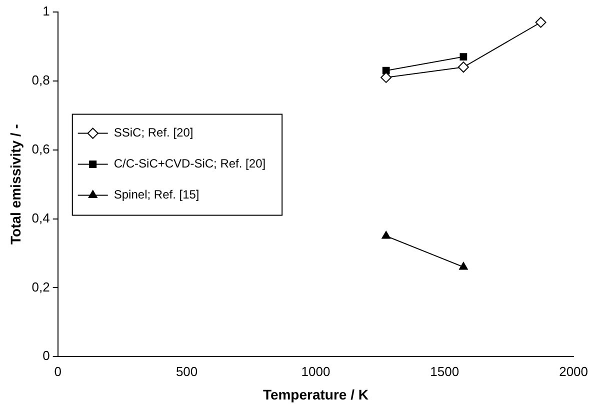 Image resolution: width=591 pixels, height=408 pixels. Describe the element at coordinates (41, 286) in the screenshot. I see `y-tick-label: 0,2` at that location.